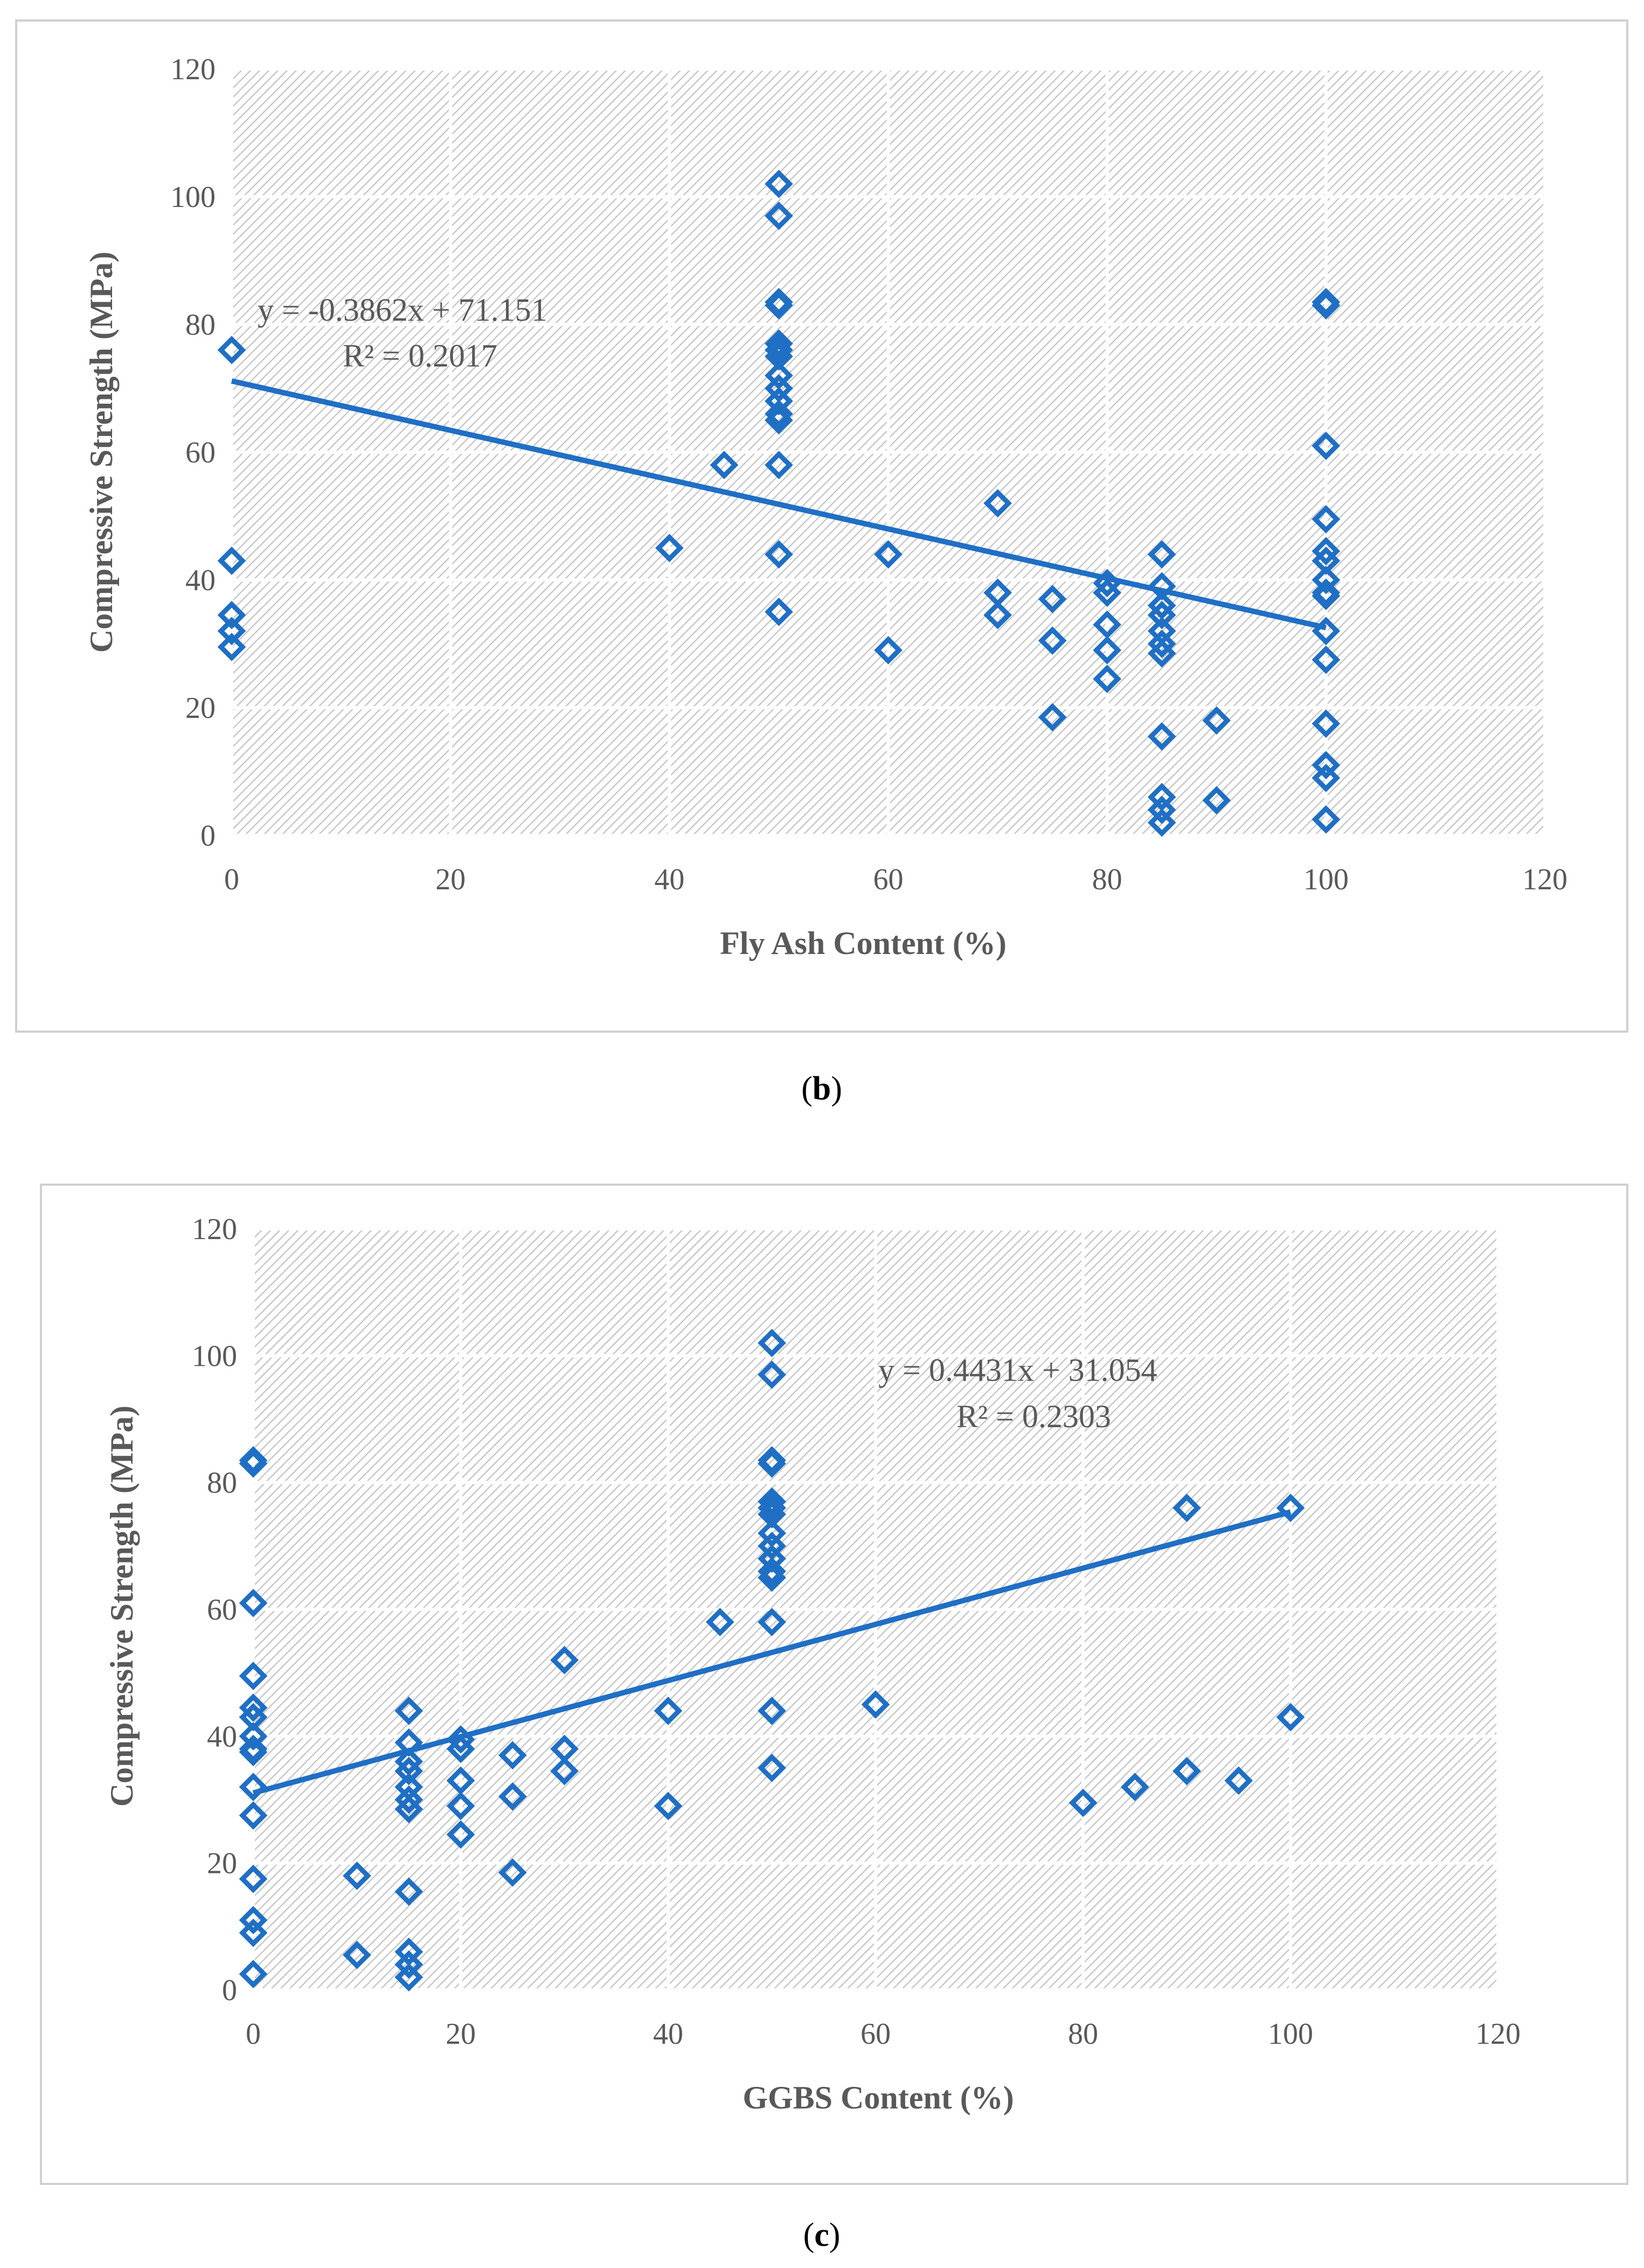  I want to click on chart-b-caption-letter: b, so click(821, 1088).